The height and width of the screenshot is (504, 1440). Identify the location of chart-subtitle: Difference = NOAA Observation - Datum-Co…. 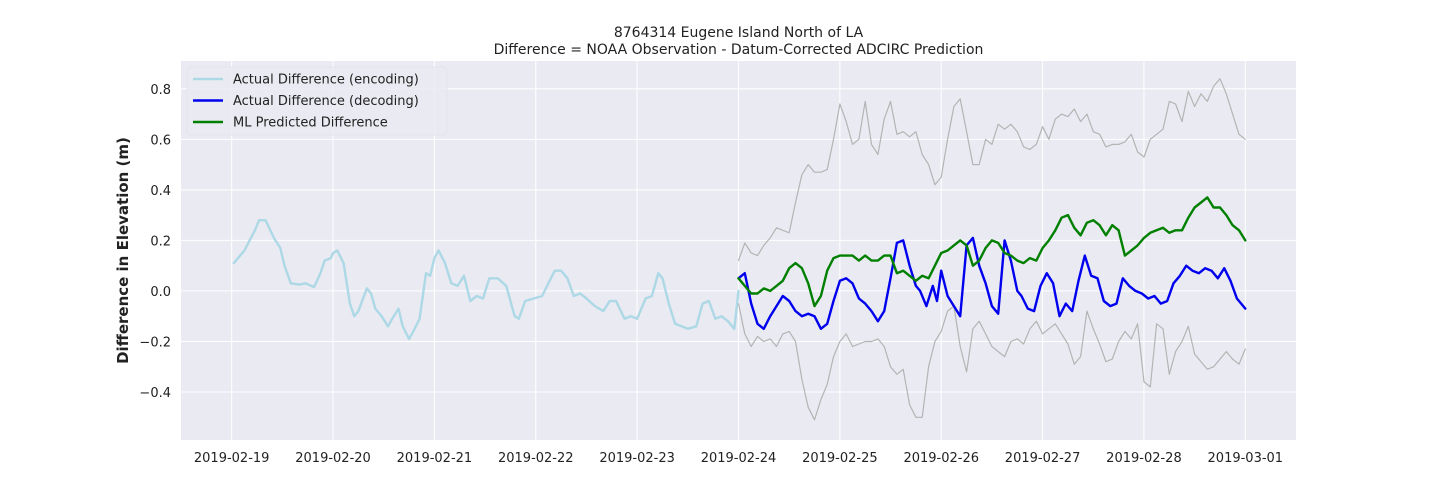
(739, 50).